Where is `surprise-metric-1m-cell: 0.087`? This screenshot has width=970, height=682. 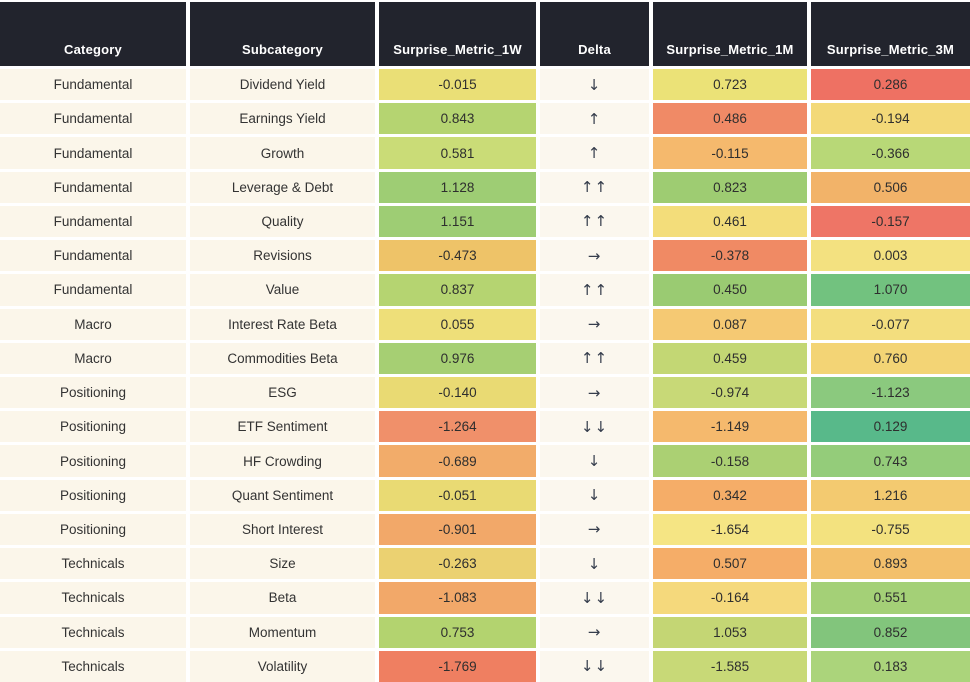
surprise-metric-1m-cell: 0.087 is located at coordinates (730, 324).